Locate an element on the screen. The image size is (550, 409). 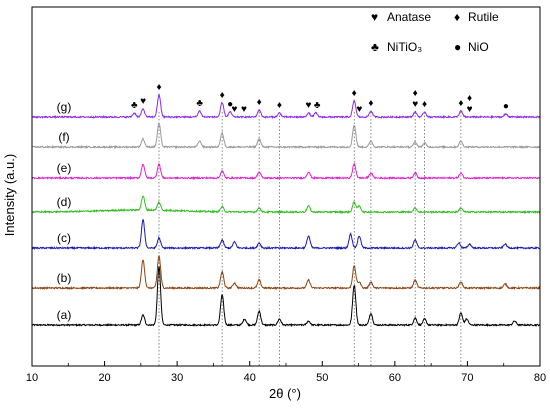
legend-symbol-nio: ● is located at coordinates (457, 47).